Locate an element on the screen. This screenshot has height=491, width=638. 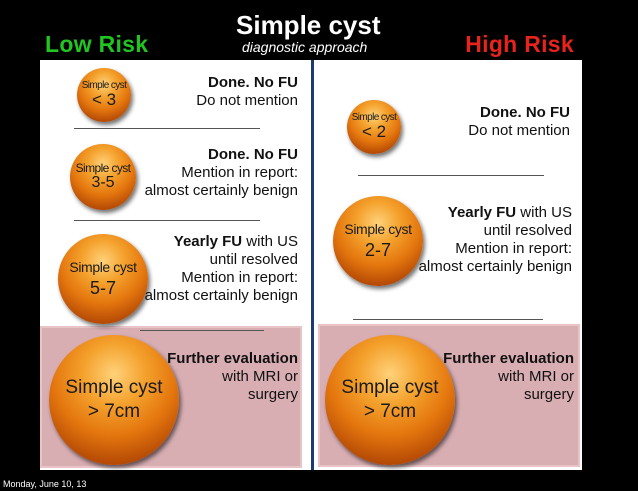
cyst-size: 5-7 is located at coordinates (102, 287).